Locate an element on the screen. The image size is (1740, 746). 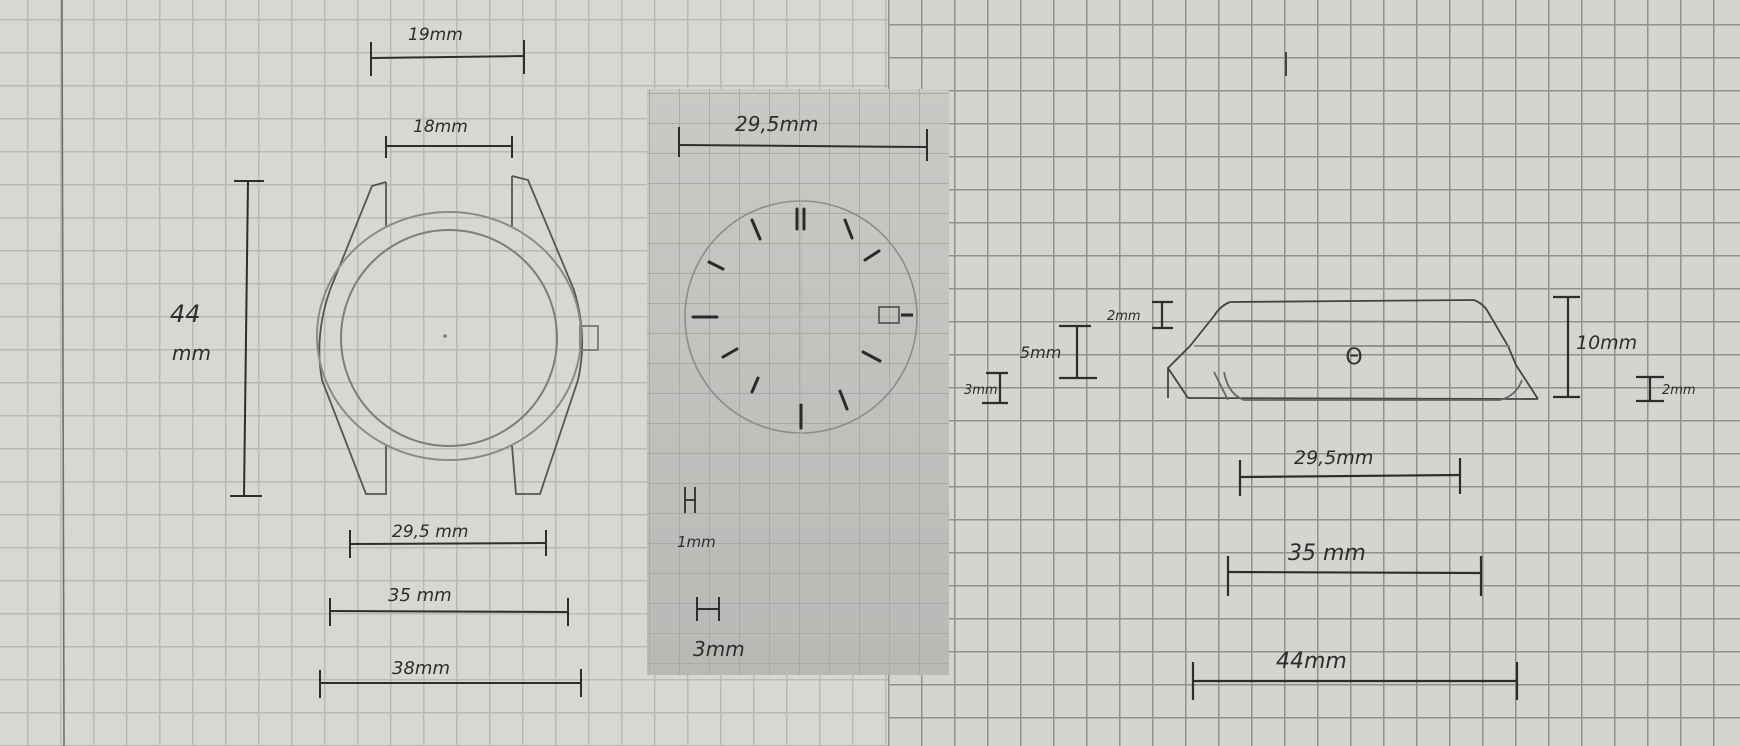
height-unit: mm is located at coordinates (191, 353).